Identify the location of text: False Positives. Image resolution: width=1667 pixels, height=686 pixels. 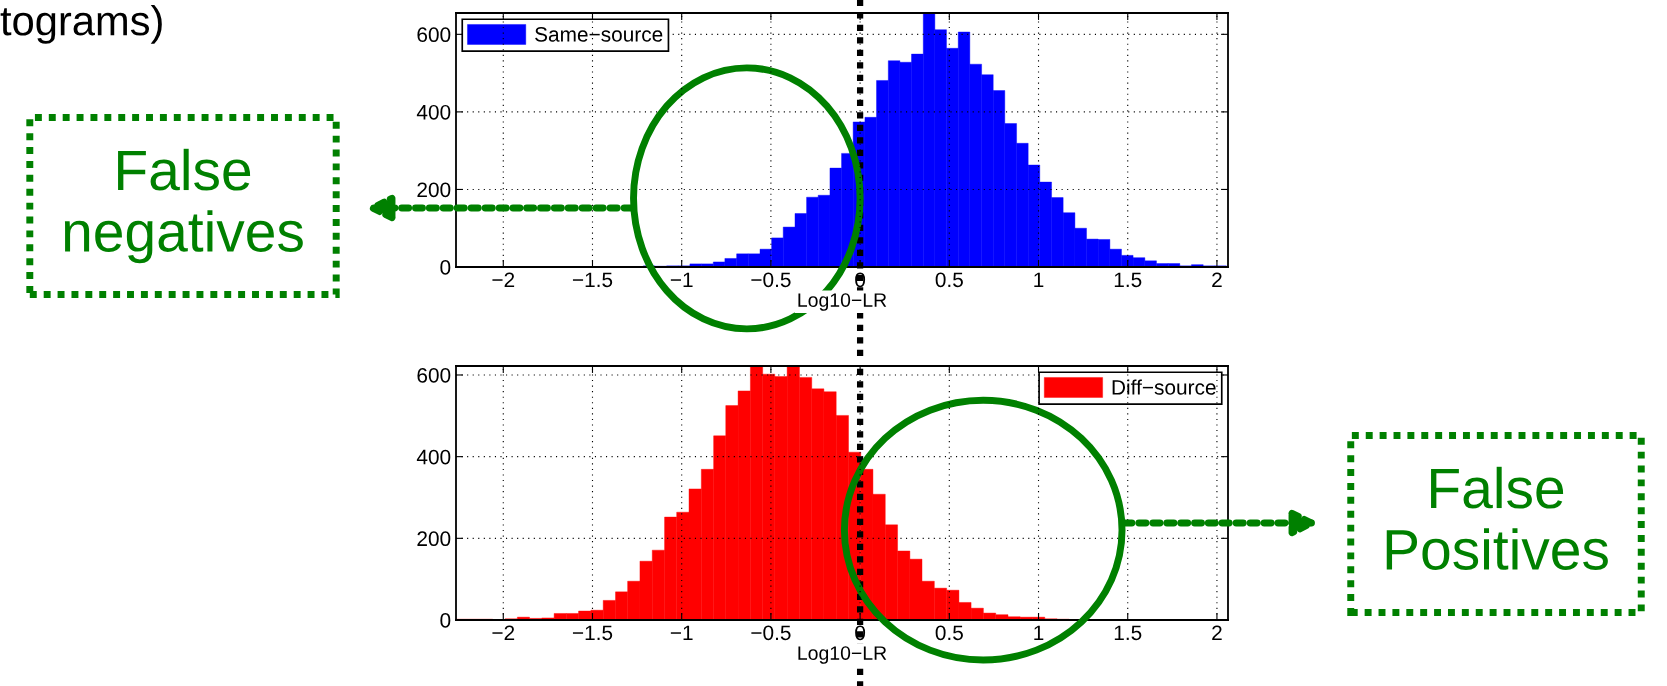
(1497, 518).